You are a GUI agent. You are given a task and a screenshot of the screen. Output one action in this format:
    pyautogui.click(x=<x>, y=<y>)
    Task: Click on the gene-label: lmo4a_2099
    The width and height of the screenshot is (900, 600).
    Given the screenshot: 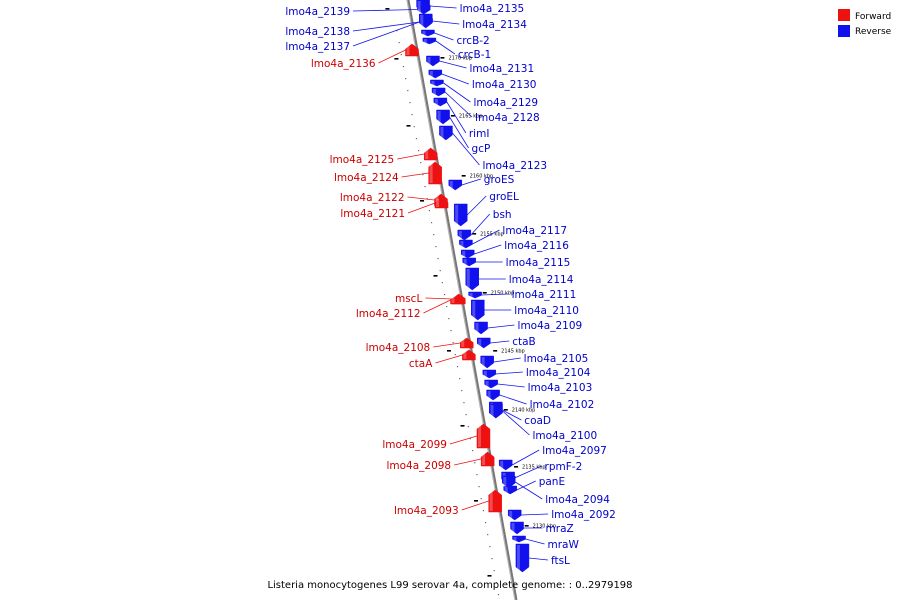 What is the action you would take?
    pyautogui.click(x=414, y=445)
    